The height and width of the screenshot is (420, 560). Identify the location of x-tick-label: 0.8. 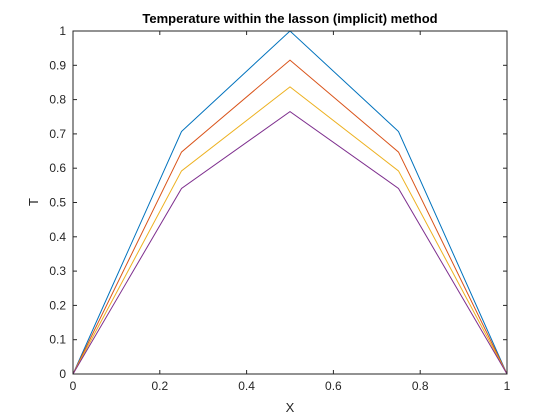
(420, 386).